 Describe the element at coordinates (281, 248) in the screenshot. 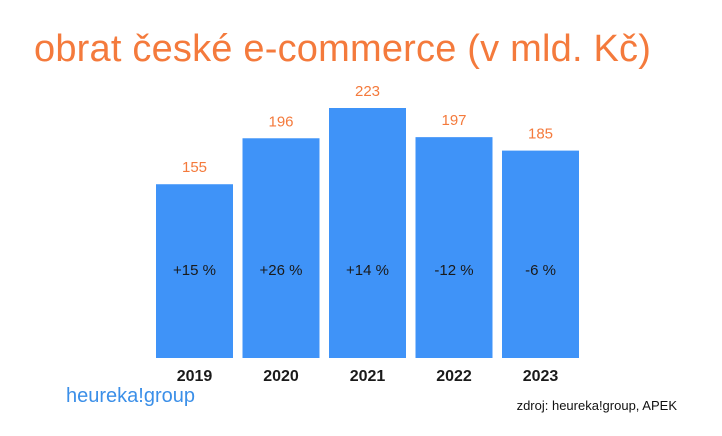

I see `bar-2020` at that location.